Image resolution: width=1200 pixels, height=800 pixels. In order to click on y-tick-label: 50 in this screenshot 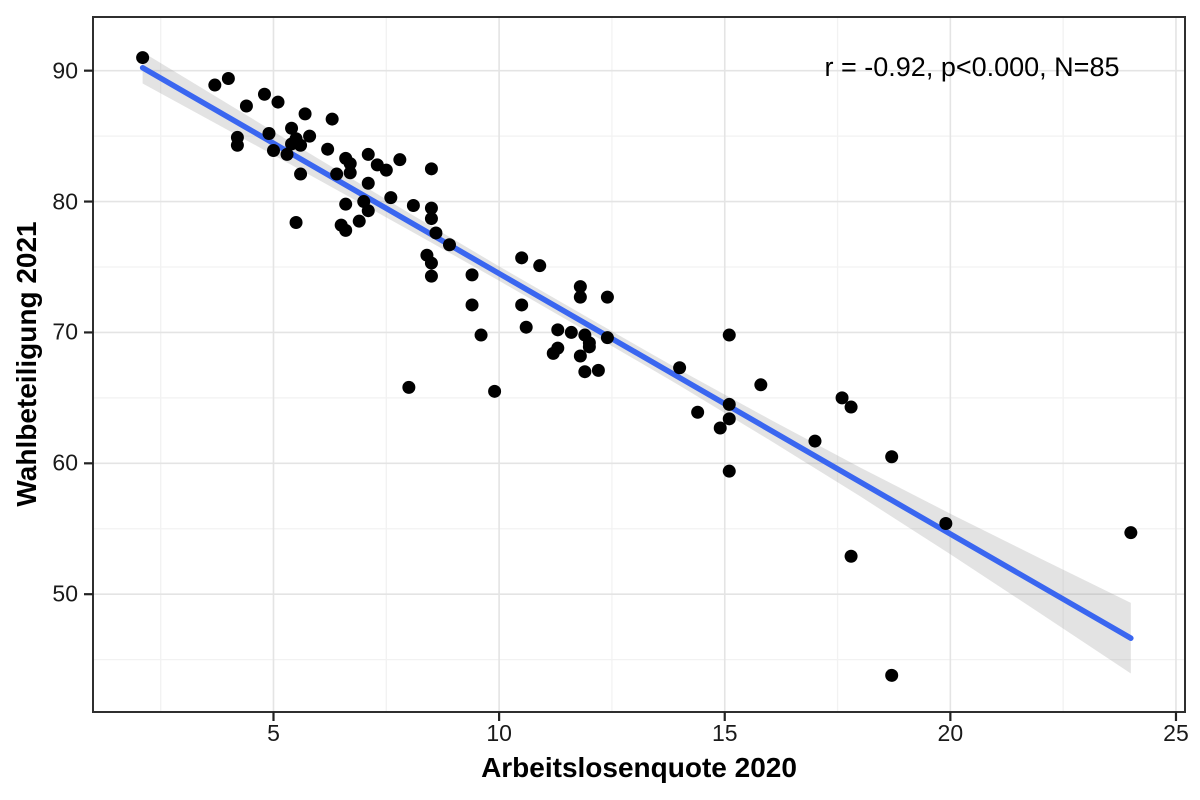, I will do `click(65, 593)`.